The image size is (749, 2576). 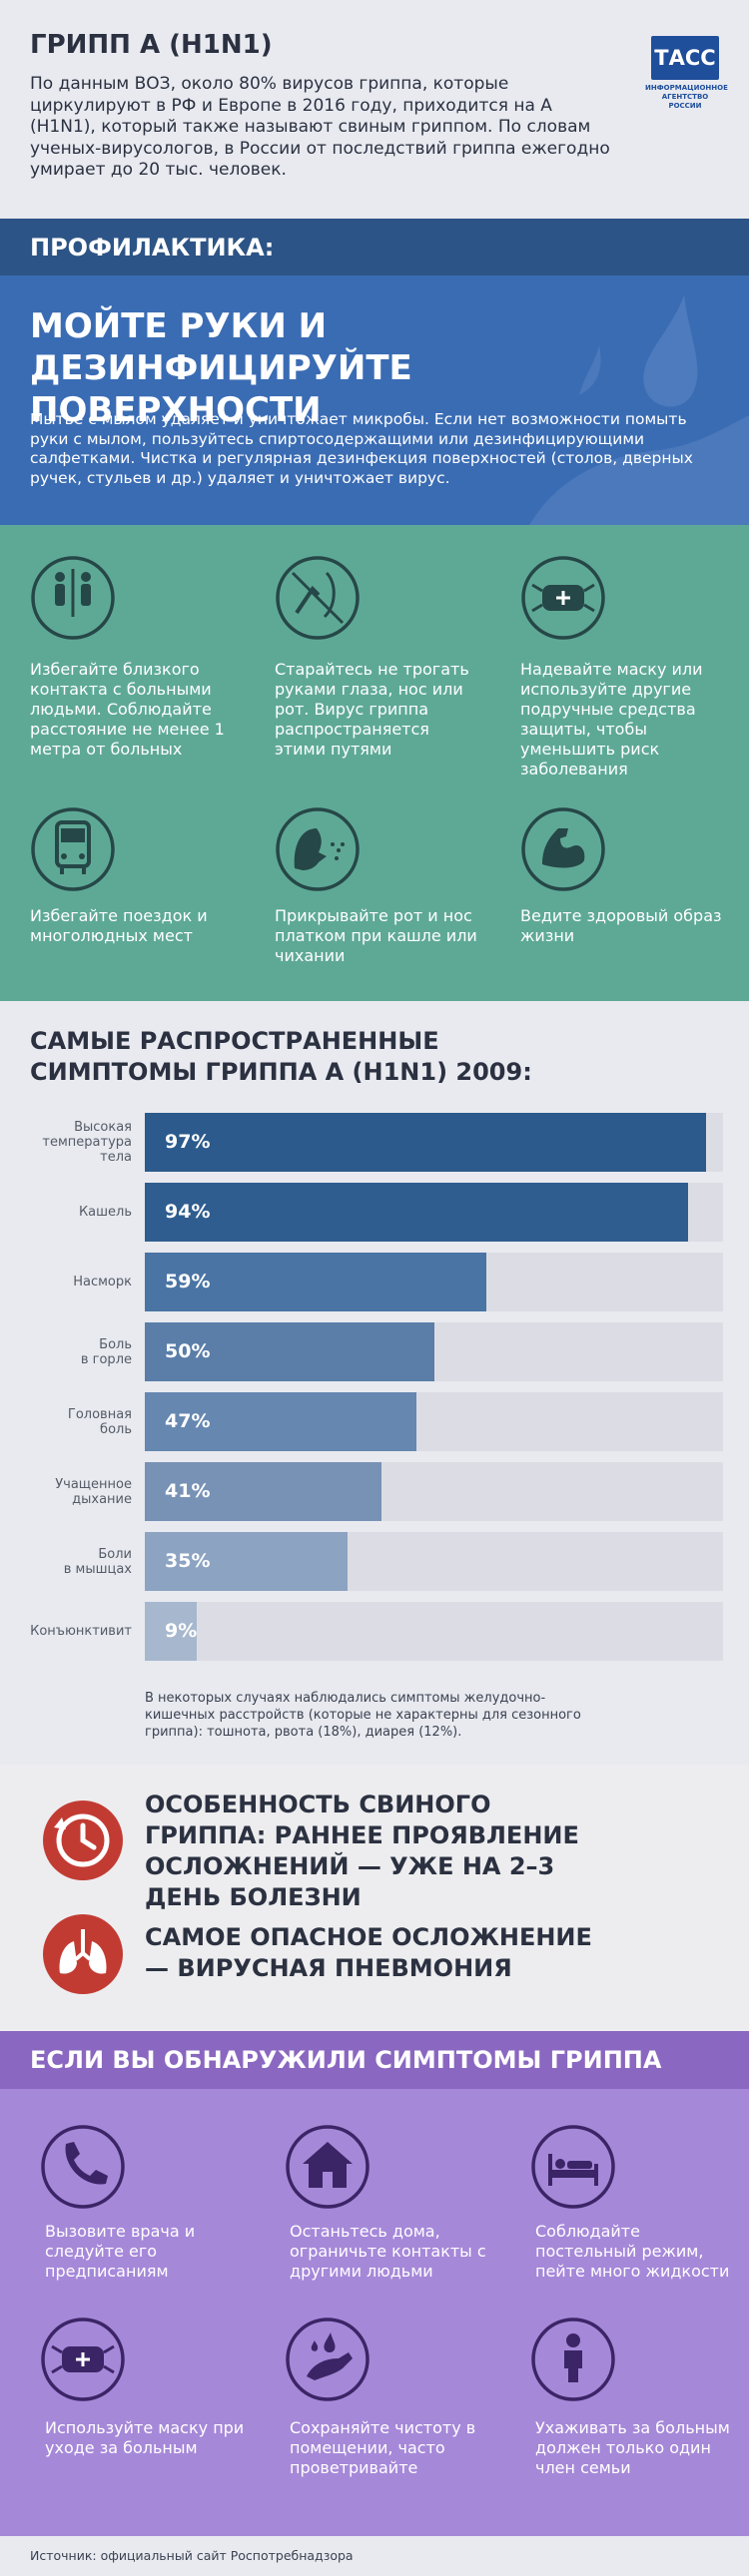 What do you see at coordinates (188, 1561) in the screenshot?
I see `value-label: 35%` at bounding box center [188, 1561].